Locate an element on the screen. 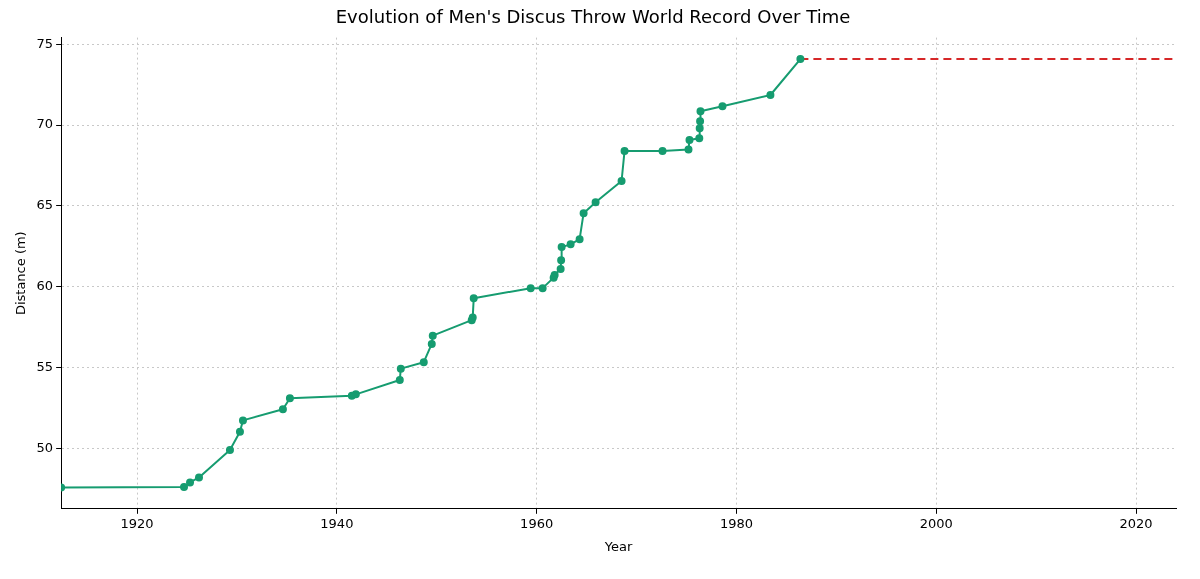  y-tick-label: 65 is located at coordinates (45, 205).